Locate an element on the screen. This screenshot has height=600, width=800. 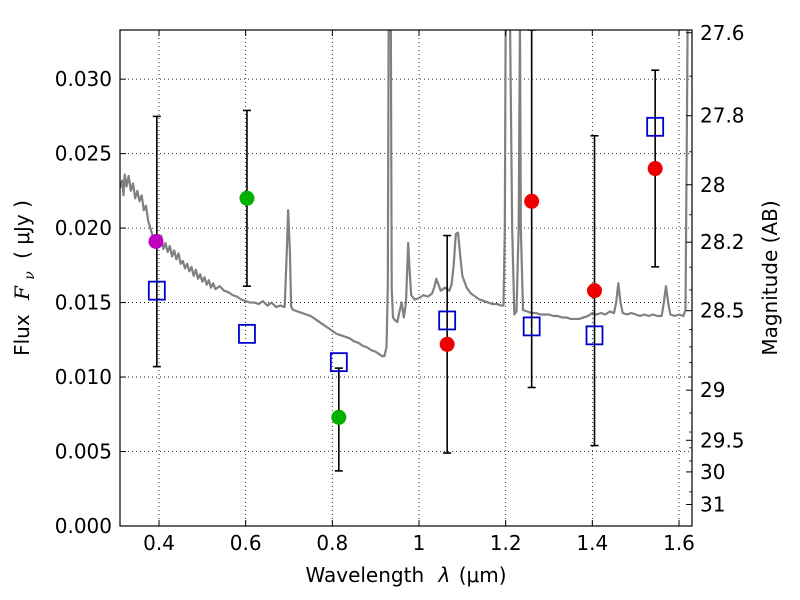
y-tick-label: 0.025 is located at coordinates (83, 154).